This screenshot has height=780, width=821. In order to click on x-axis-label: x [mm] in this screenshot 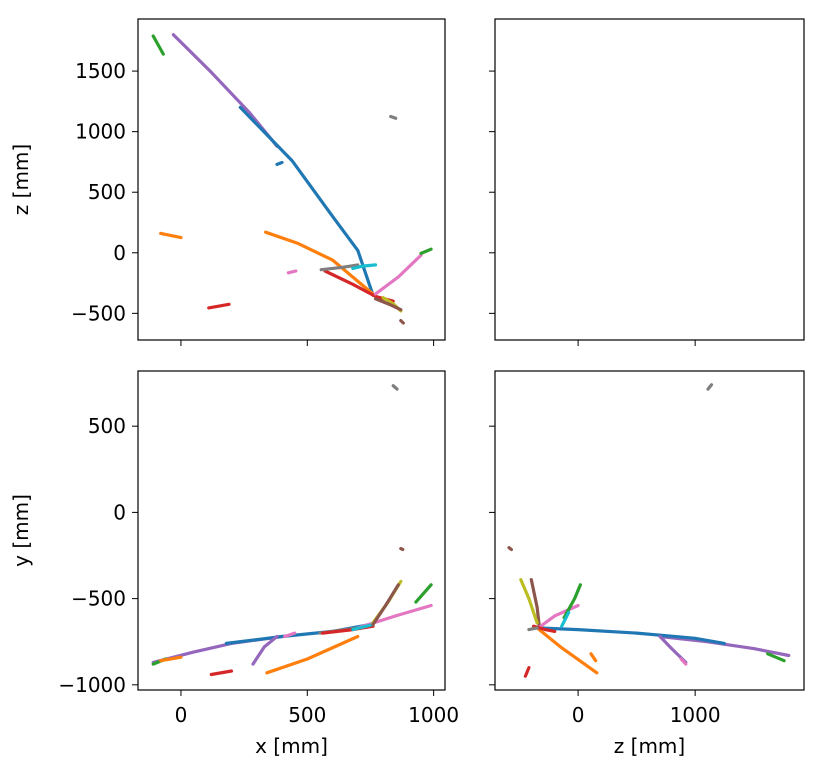, I will do `click(291, 746)`.